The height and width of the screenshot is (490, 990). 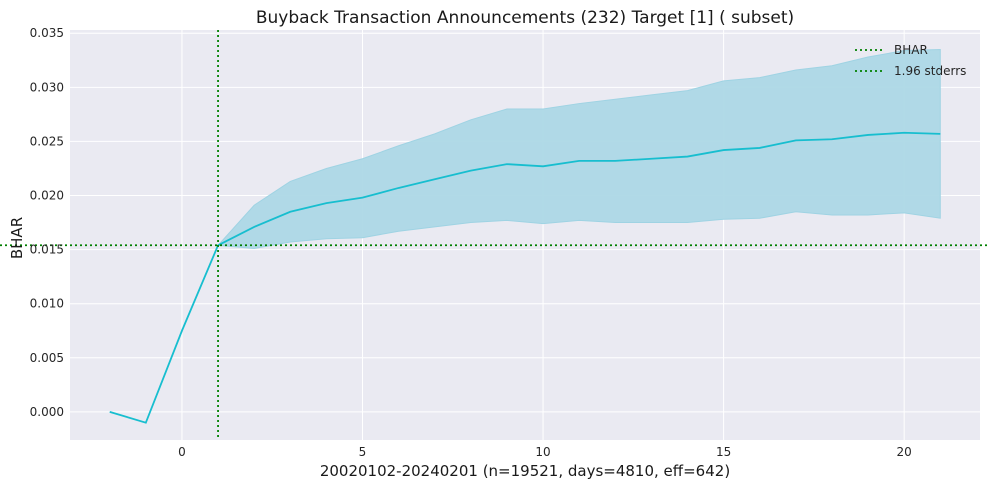 I want to click on y-tick-label: 0.005, so click(x=47, y=358).